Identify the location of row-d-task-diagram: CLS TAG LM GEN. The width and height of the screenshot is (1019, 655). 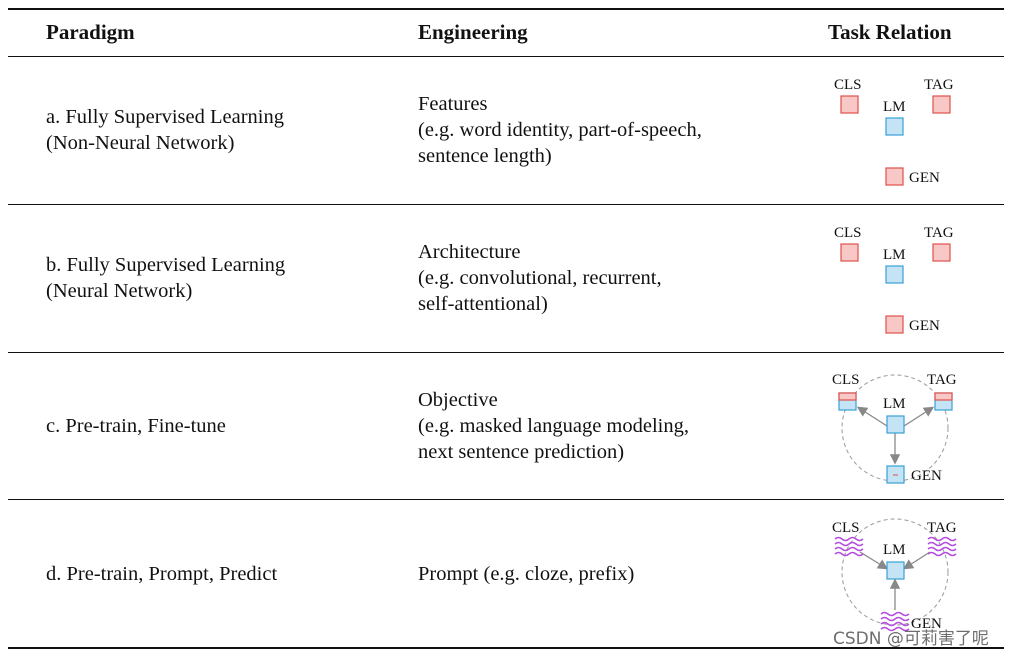
(900, 580).